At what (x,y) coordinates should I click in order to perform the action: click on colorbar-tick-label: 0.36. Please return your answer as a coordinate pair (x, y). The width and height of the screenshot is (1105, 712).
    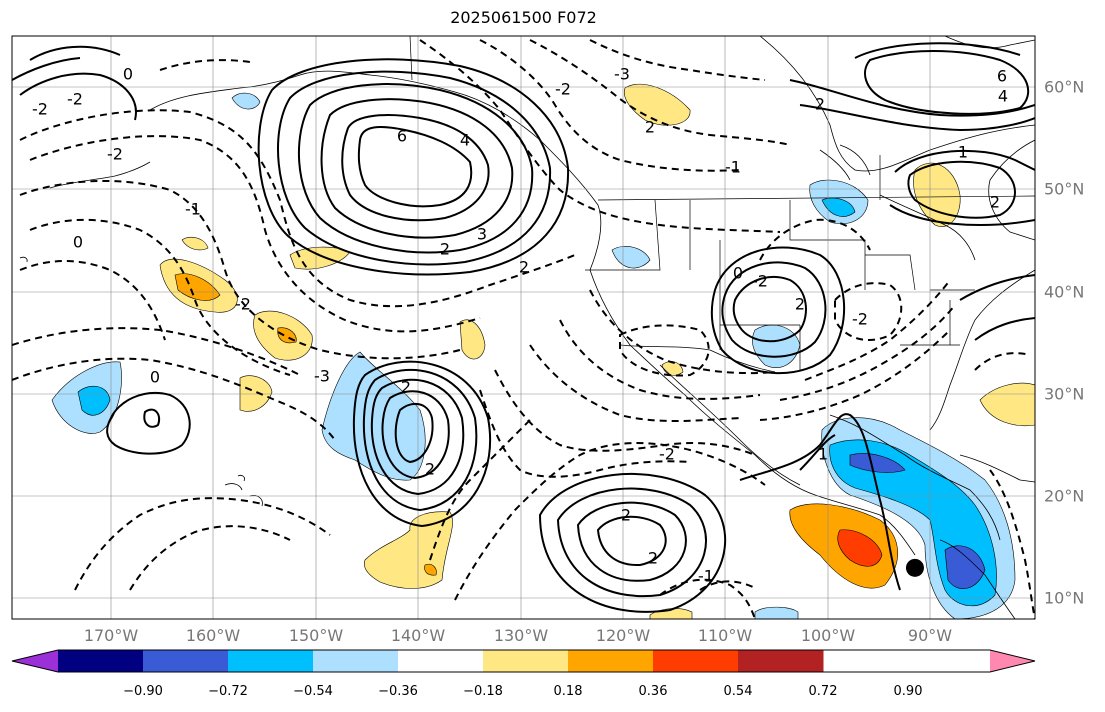
    Looking at the image, I should click on (653, 691).